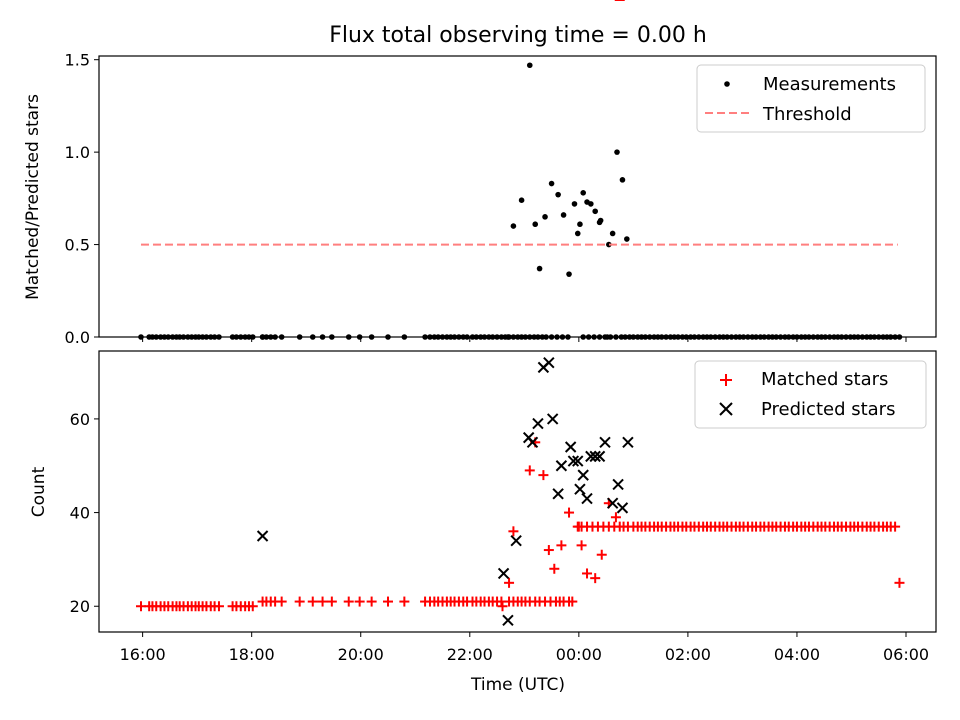 The height and width of the screenshot is (720, 960). What do you see at coordinates (807, 114) in the screenshot?
I see `legend-threshold-label: Threshold` at bounding box center [807, 114].